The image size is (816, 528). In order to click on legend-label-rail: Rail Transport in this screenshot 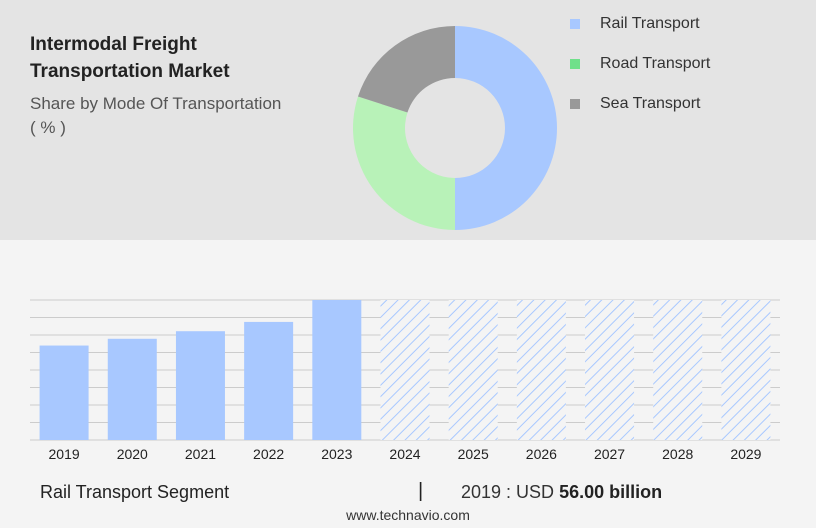, I will do `click(650, 23)`.